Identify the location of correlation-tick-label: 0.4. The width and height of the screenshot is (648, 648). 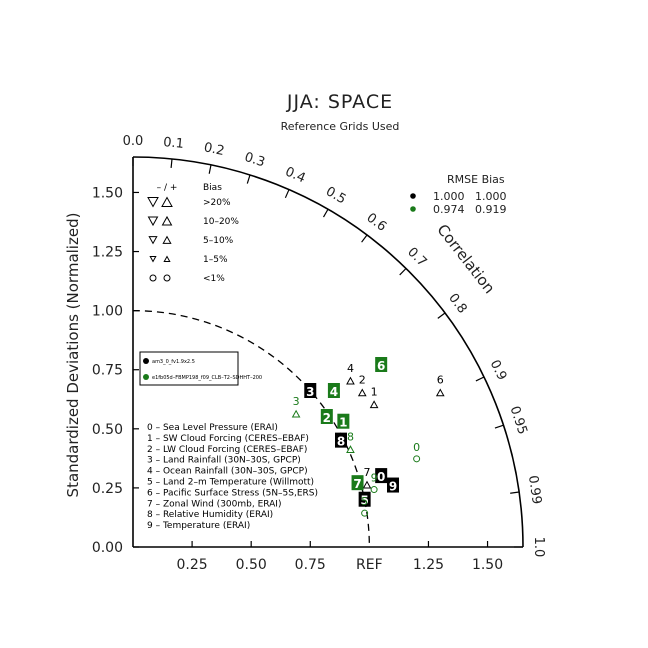
(295, 175).